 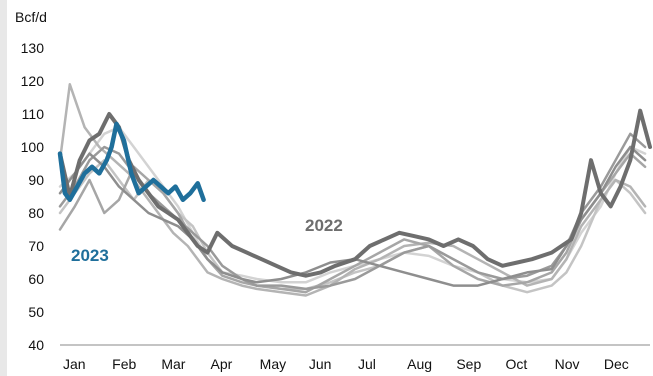 I want to click on x-tick-label: Apr, so click(x=222, y=364).